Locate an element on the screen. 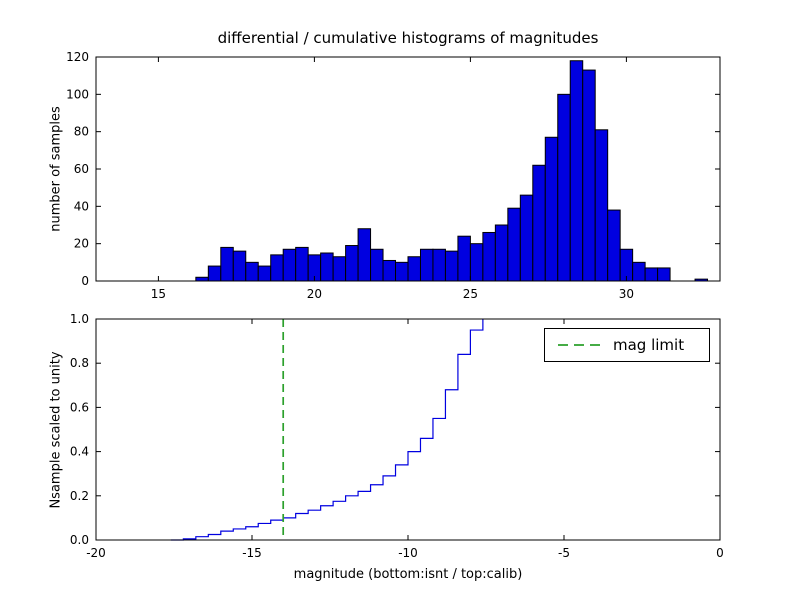  top-y-tick-label: 20 is located at coordinates (81, 244).